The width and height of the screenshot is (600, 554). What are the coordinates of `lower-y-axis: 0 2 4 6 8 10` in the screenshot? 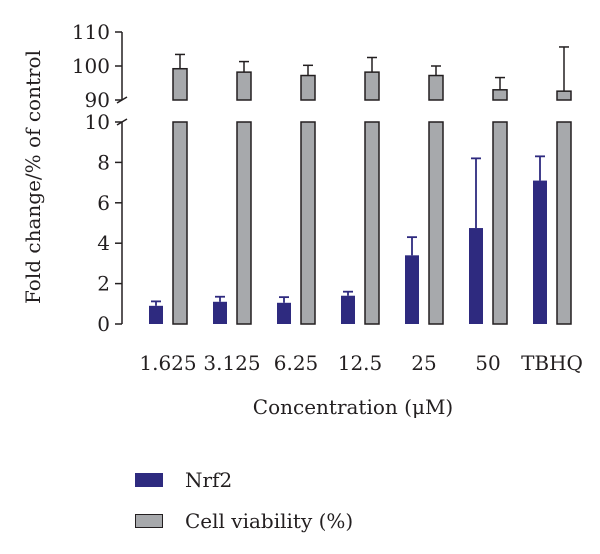 It's located at (106, 223).